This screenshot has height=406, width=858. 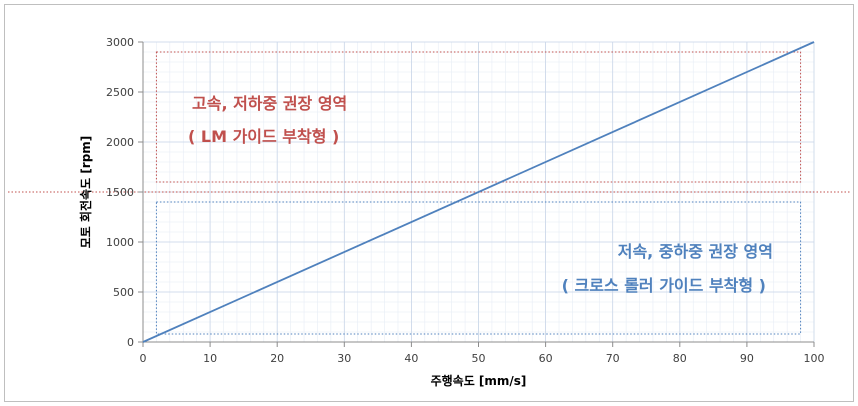 I want to click on region-low-speed-label: 저속, 중하중 권장 영역, so click(x=695, y=251).